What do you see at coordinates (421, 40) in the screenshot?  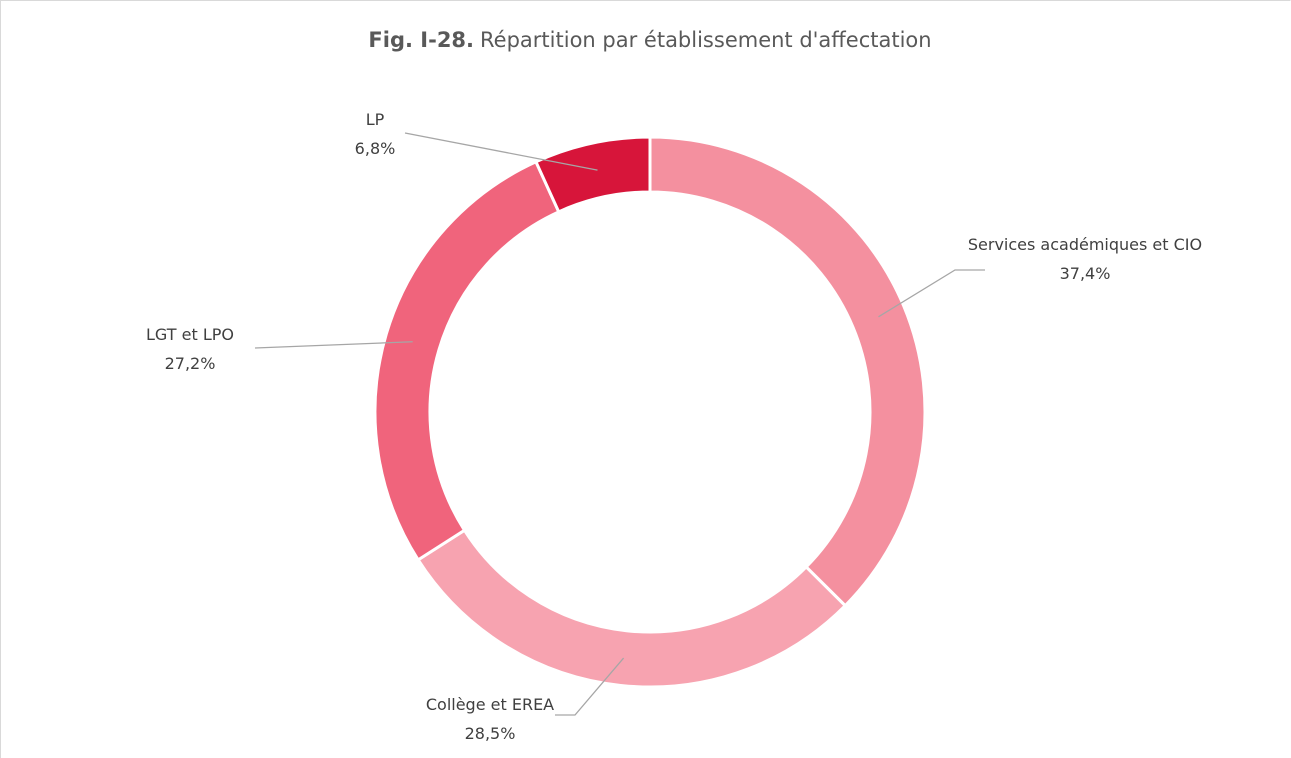 I see `title-prefix: Fig. I-28.` at bounding box center [421, 40].